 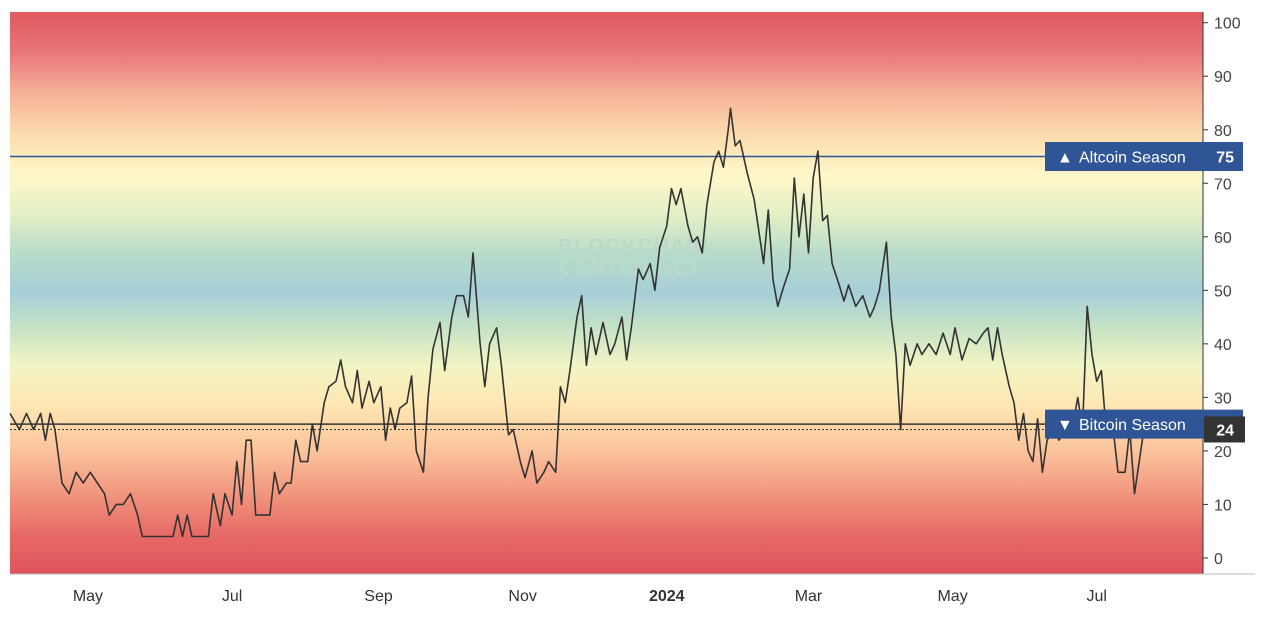 I want to click on x-tick-label: Sep, so click(x=378, y=596).